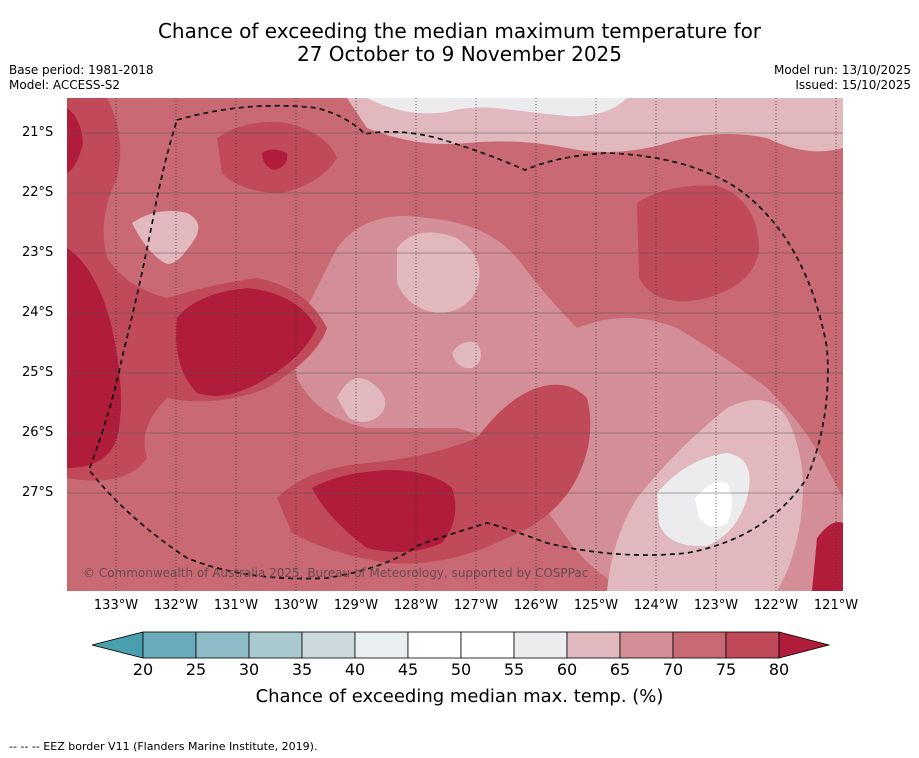 The image size is (919, 758). What do you see at coordinates (38, 492) in the screenshot?
I see `lat-label: 27°S` at bounding box center [38, 492].